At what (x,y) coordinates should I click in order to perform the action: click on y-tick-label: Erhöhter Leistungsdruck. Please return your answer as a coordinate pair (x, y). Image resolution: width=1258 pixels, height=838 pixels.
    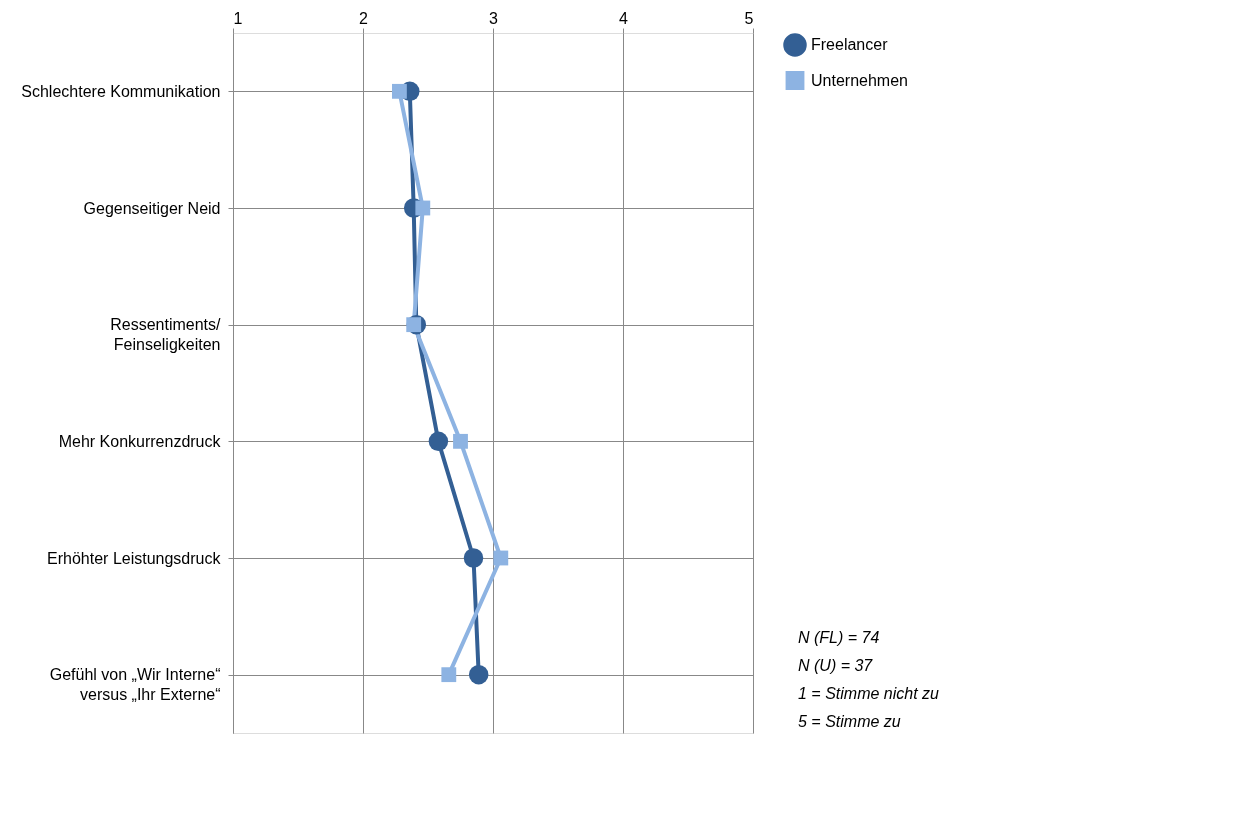
    Looking at the image, I should click on (134, 558).